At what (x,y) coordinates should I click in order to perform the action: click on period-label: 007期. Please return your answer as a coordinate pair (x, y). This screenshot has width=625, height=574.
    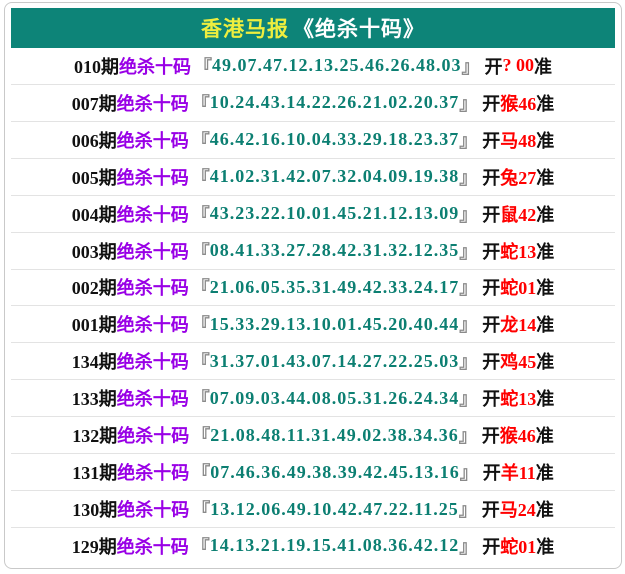
    Looking at the image, I should click on (94, 103).